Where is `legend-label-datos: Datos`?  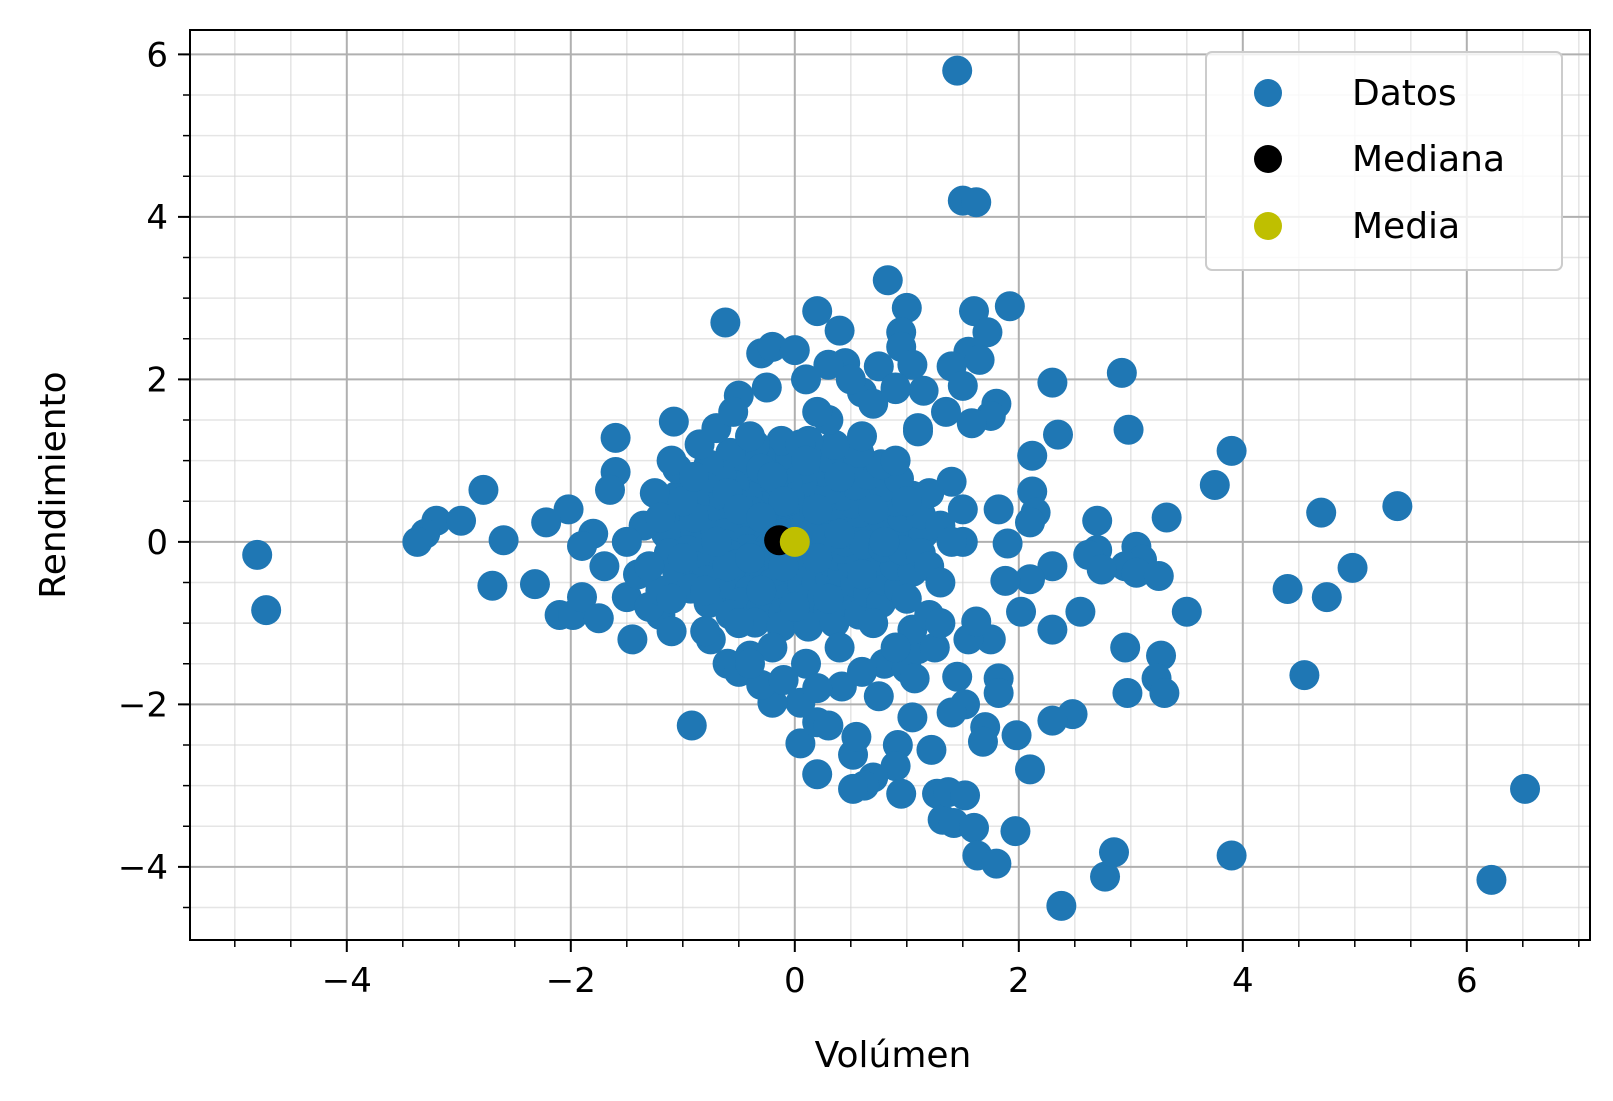
legend-label-datos: Datos is located at coordinates (1404, 93).